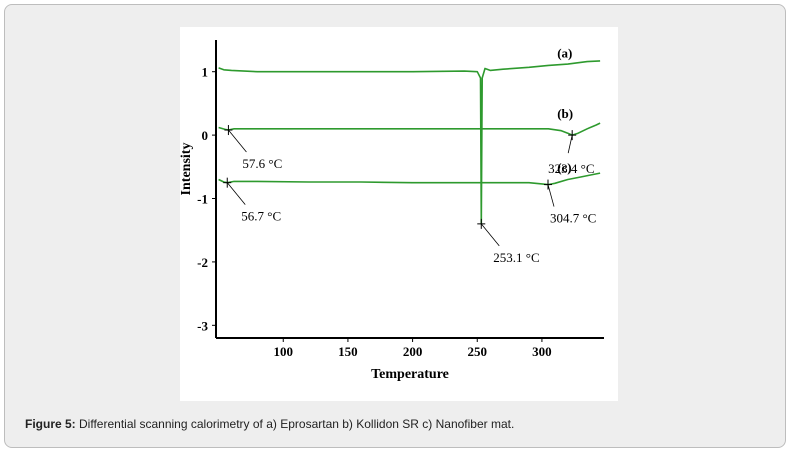 The height and width of the screenshot is (454, 792). Describe the element at coordinates (205, 72) in the screenshot. I see `y-tick-label-1: 1` at that location.